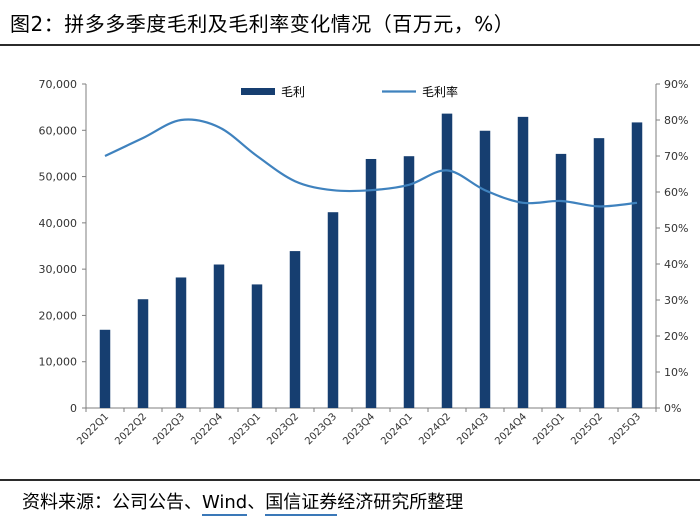 This screenshot has width=700, height=526. I want to click on legend-bar-swatch, so click(258, 91).